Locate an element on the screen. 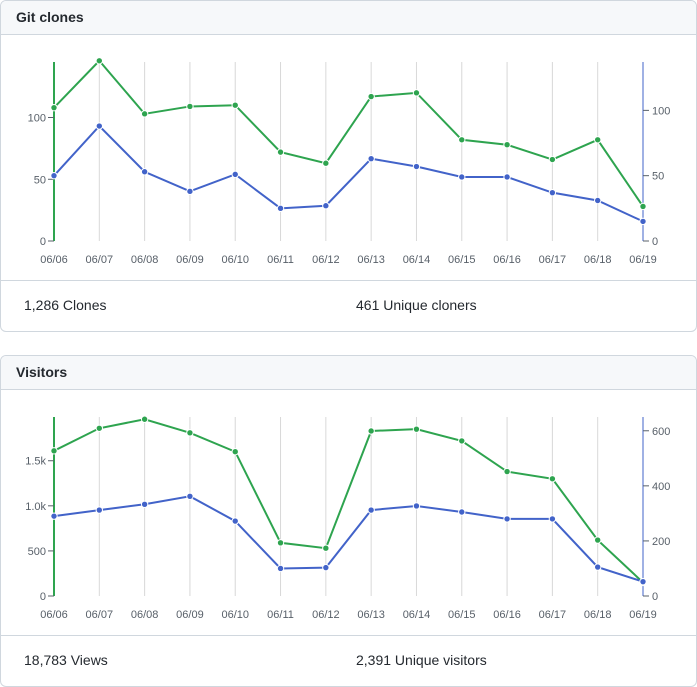 Image resolution: width=697 pixels, height=687 pixels. right-tick-label: 200 is located at coordinates (661, 542).